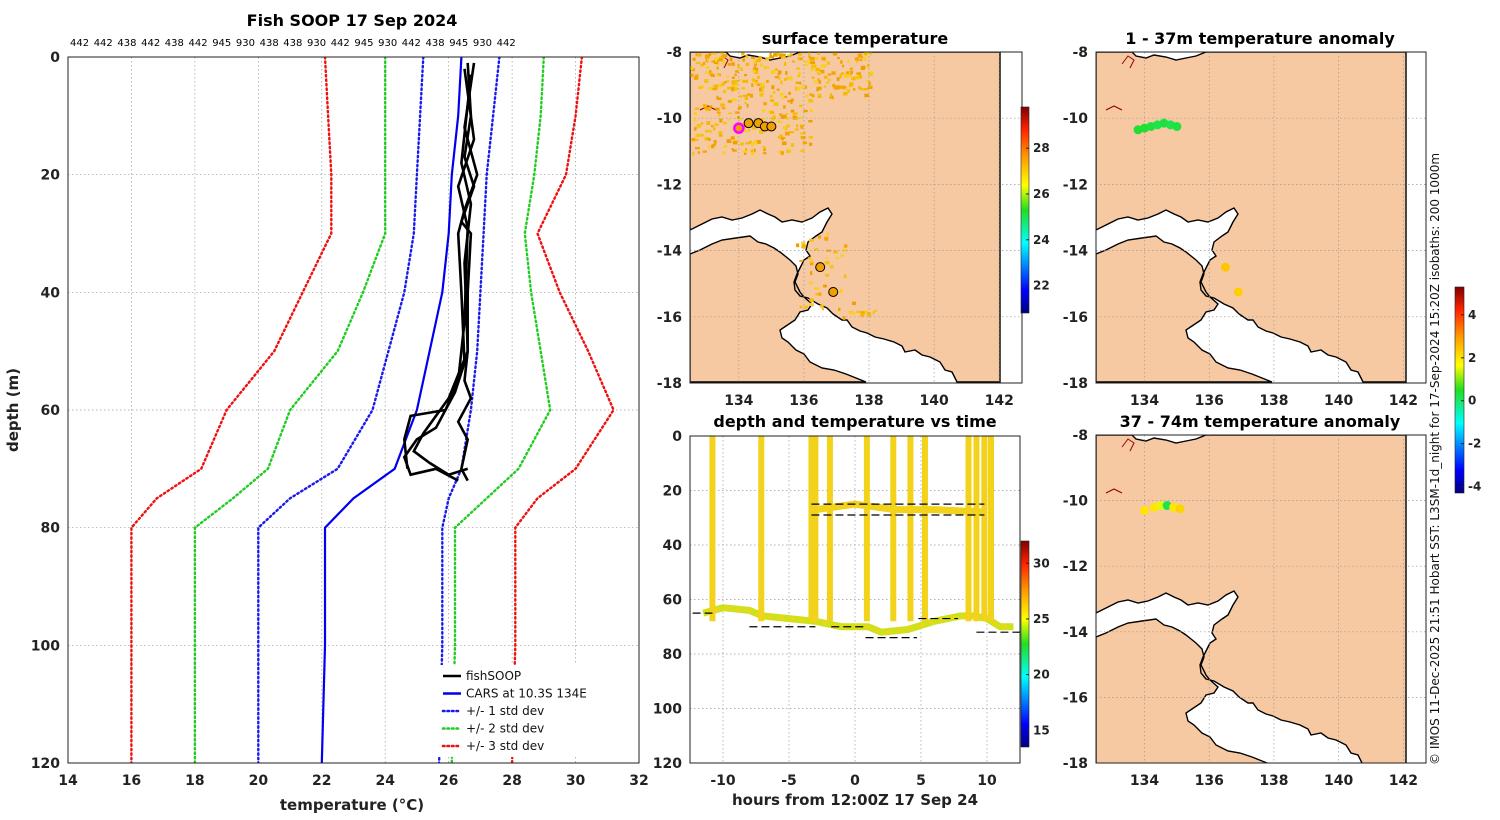  Describe the element at coordinates (1075, 318) in the screenshot. I see `y-tick-label: -16` at that location.